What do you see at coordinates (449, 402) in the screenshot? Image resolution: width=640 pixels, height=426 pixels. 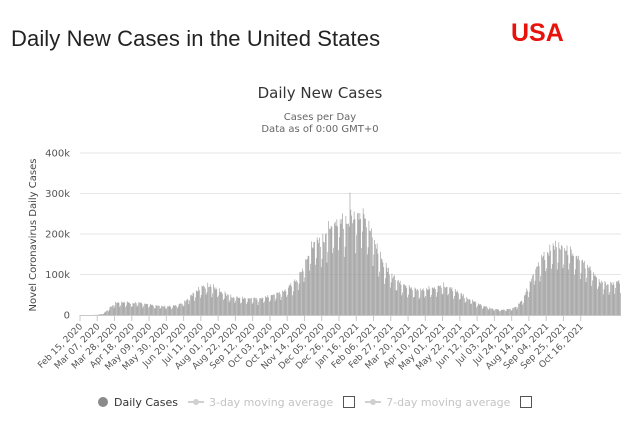 I see `legend-7-day-average: 7-day moving average` at bounding box center [449, 402].